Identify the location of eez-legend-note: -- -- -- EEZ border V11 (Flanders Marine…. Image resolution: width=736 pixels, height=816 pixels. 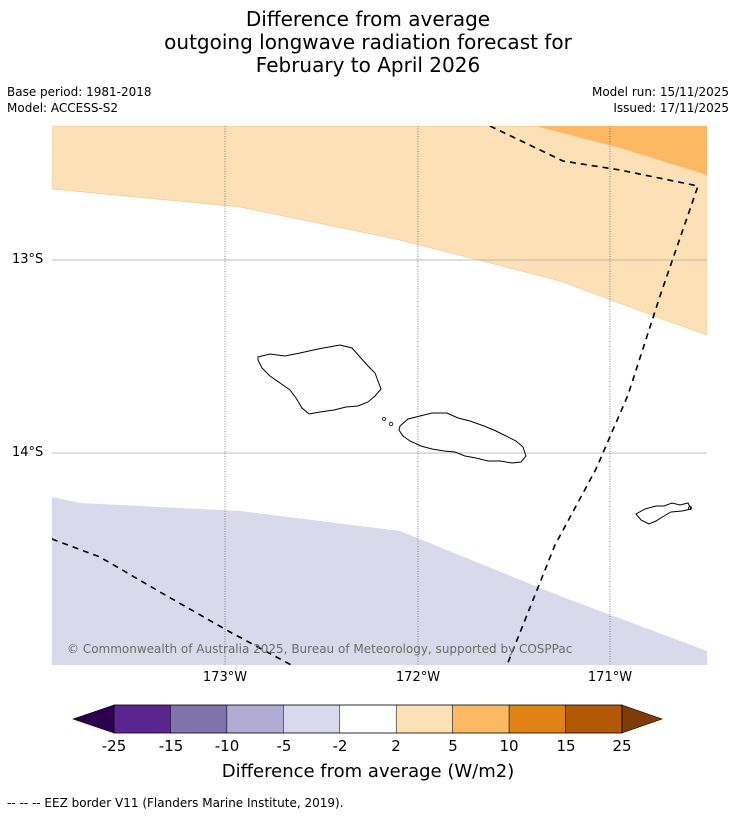
(175, 803).